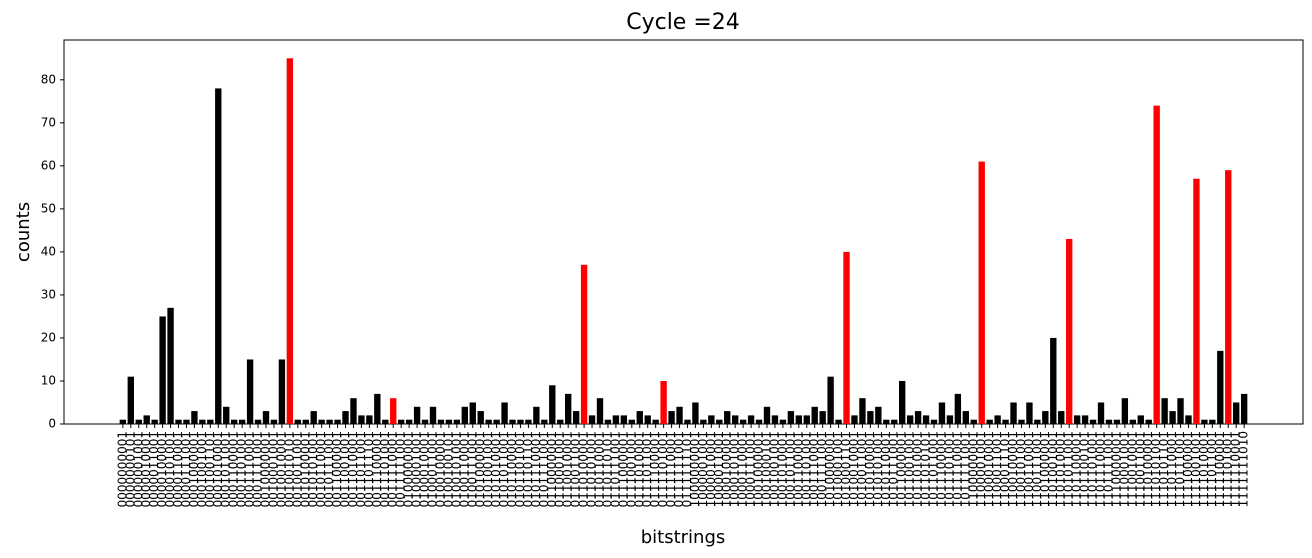  I want to click on y-tick-label: 50, so click(48, 208).